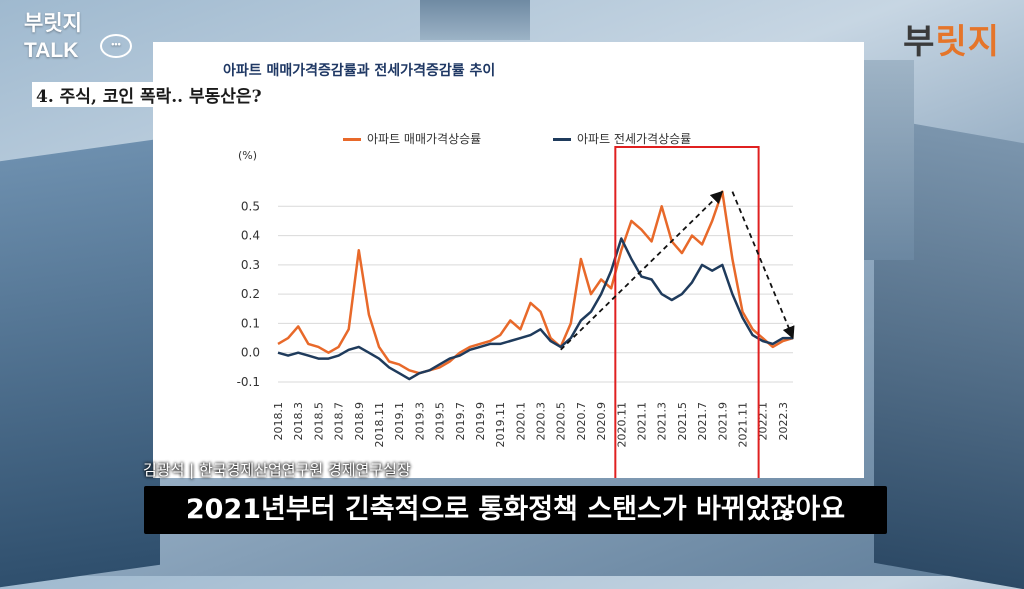 Image resolution: width=1024 pixels, height=589 pixels. Describe the element at coordinates (919, 42) in the screenshot. I see `logo-text-main: 부` at that location.